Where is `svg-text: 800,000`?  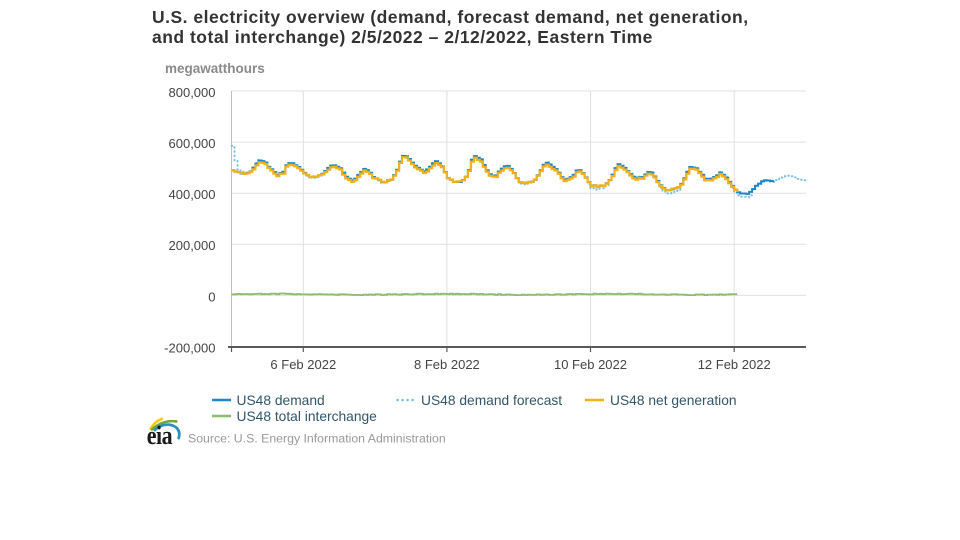
svg-text: 800,000 is located at coordinates (192, 92).